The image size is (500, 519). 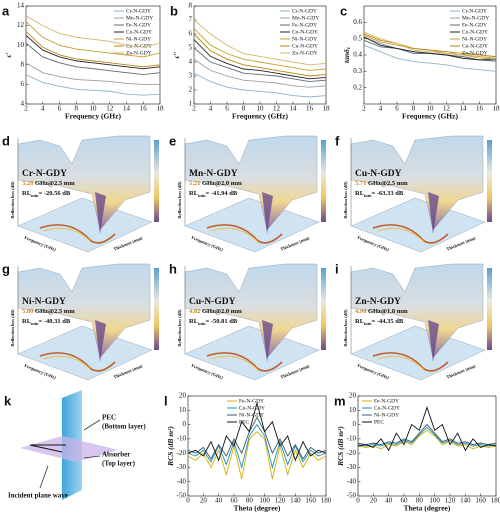 What do you see at coordinates (93, 116) in the screenshot?
I see `x-axis-label: Frequency (GHz)` at bounding box center [93, 116].